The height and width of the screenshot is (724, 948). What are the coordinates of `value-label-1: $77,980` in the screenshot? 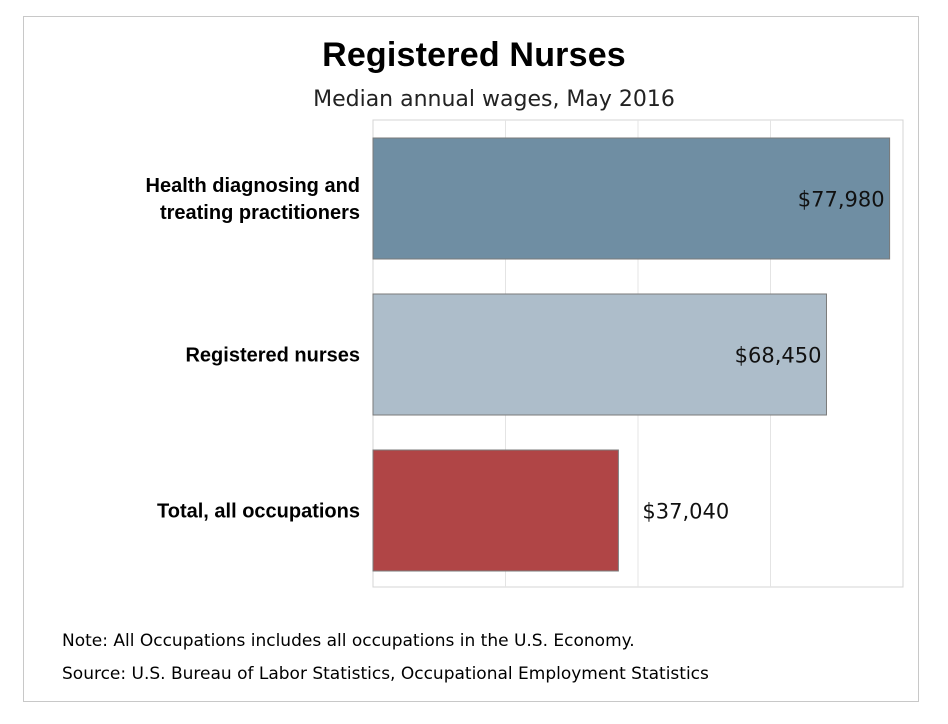 It's located at (841, 200).